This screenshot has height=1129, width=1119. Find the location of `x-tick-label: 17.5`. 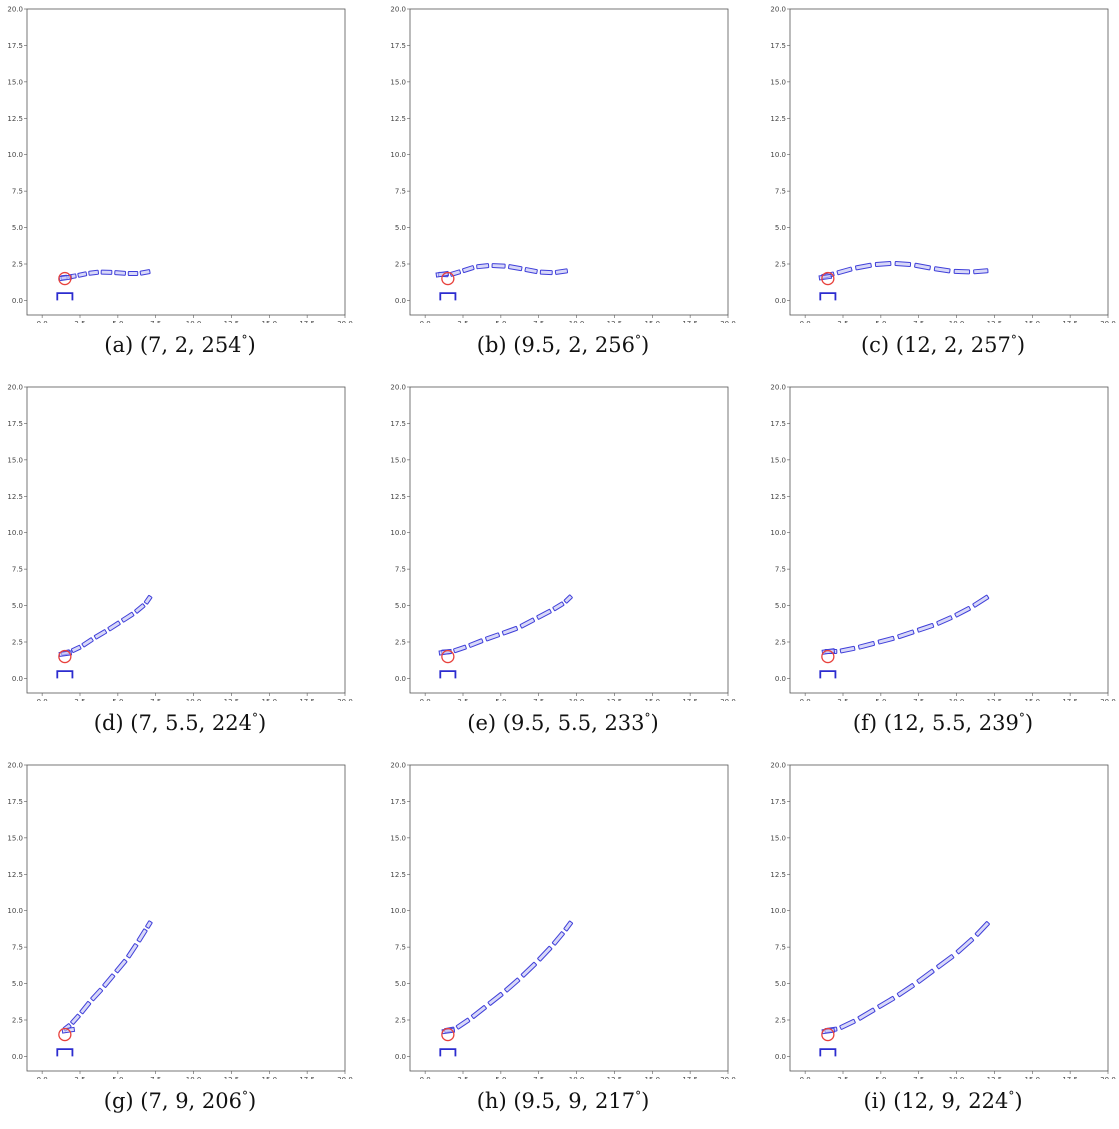

x-tick-label: 17.5 is located at coordinates (690, 321).